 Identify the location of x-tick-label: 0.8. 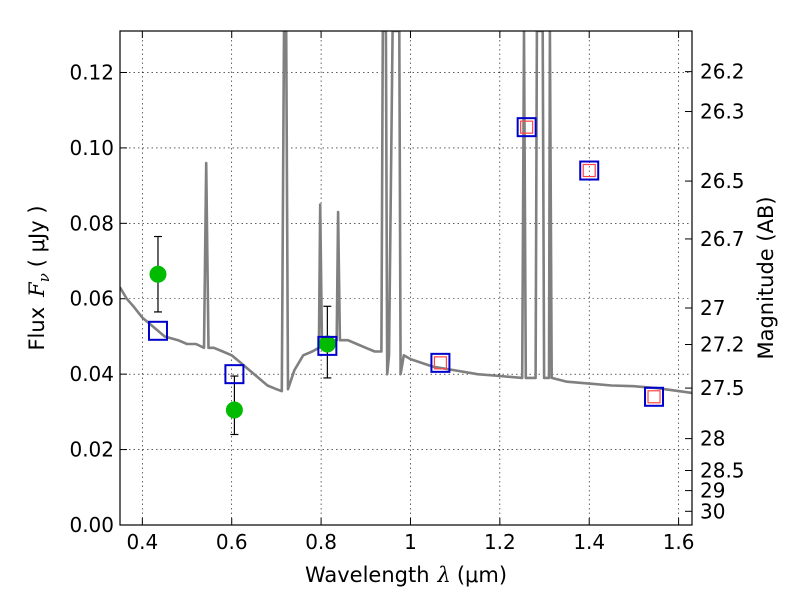
(321, 542).